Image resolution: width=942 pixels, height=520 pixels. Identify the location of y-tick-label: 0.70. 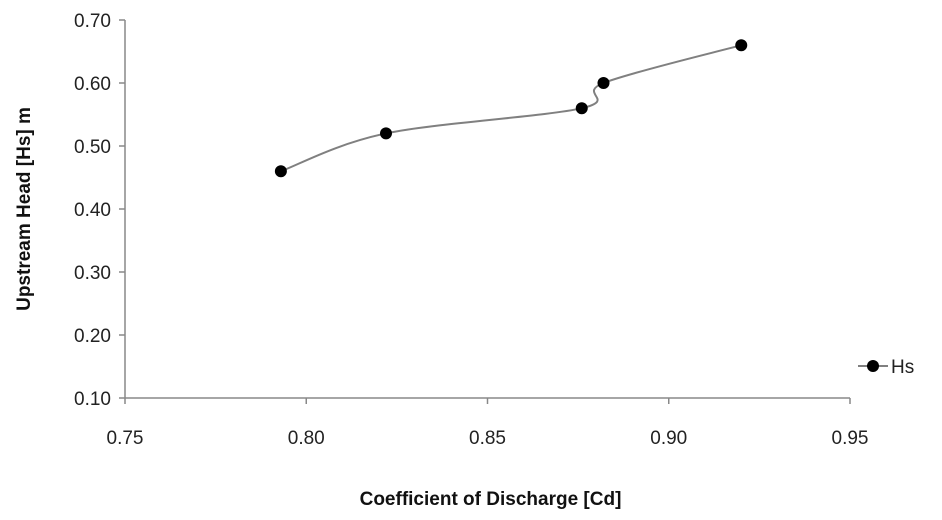
(92, 21).